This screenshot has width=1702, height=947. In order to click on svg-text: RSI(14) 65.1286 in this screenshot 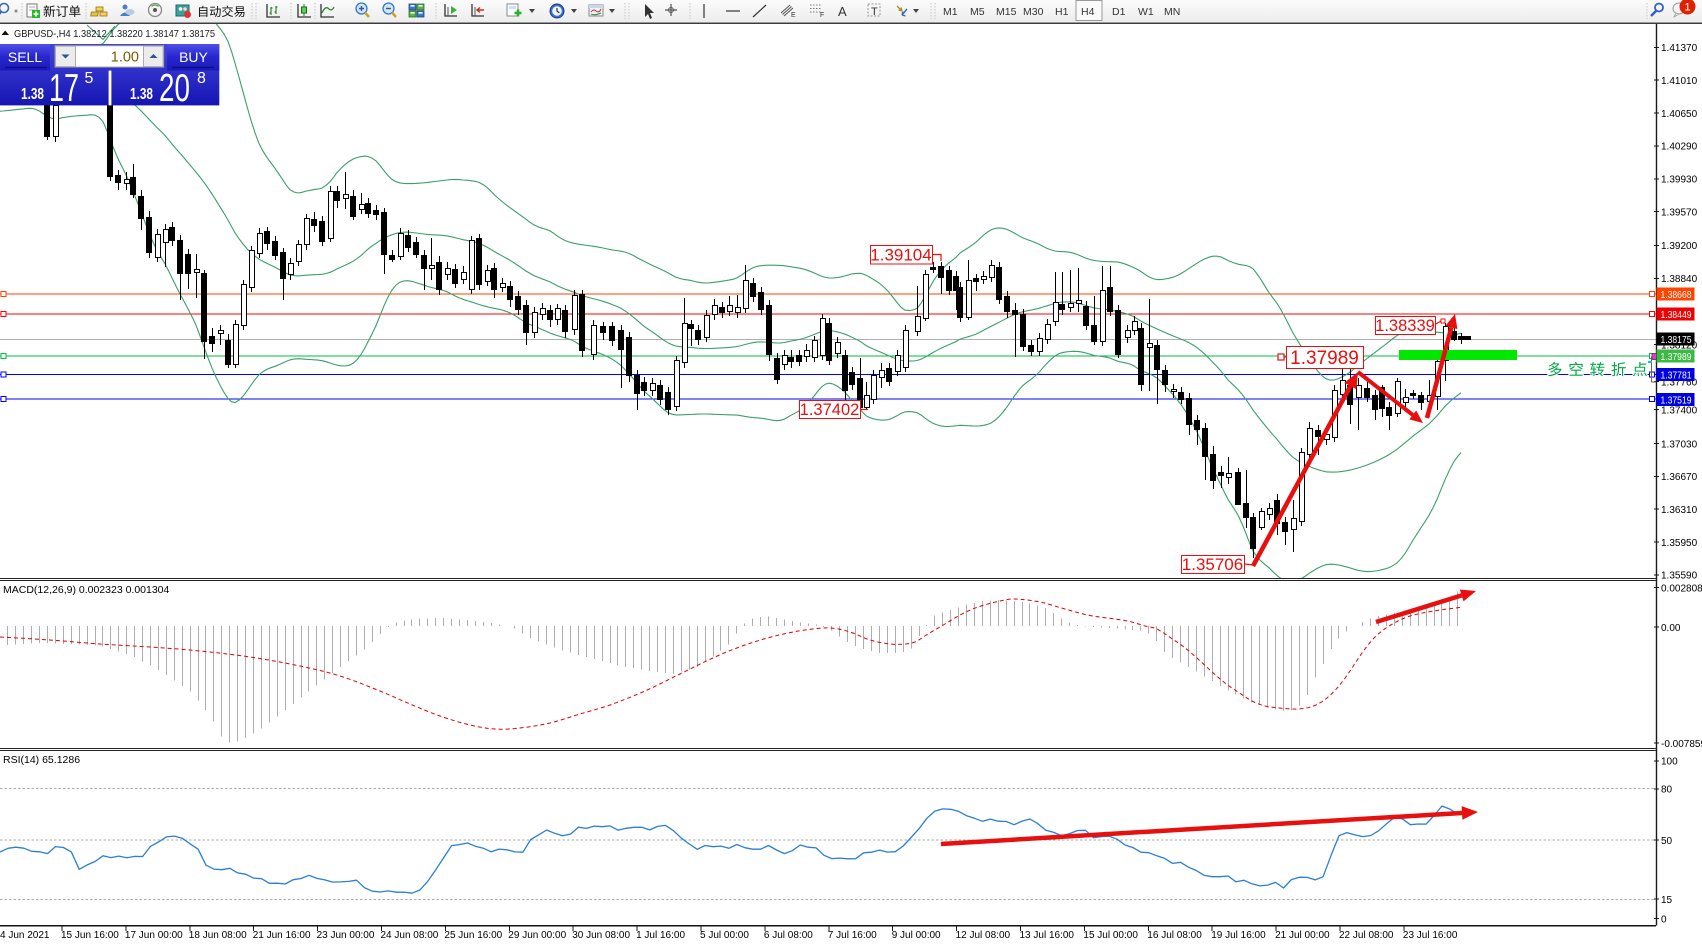, I will do `click(41, 760)`.